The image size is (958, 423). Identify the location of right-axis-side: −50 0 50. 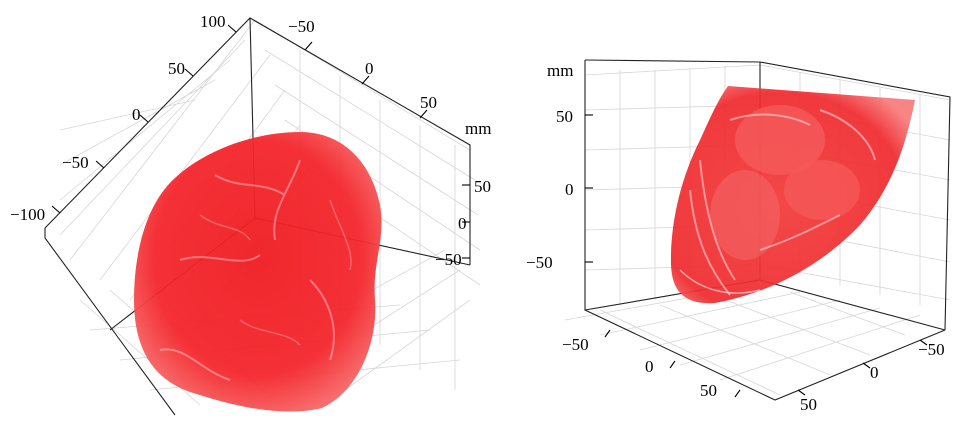
(871, 376).